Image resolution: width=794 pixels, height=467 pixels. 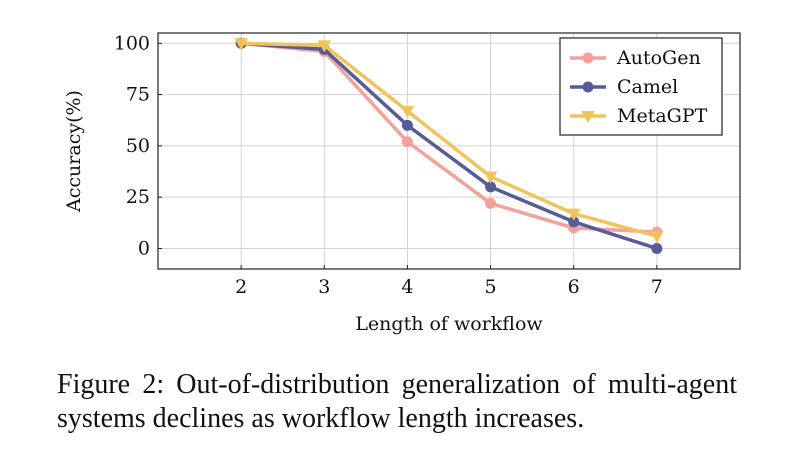 I want to click on legend-label: Camel, so click(x=647, y=87).